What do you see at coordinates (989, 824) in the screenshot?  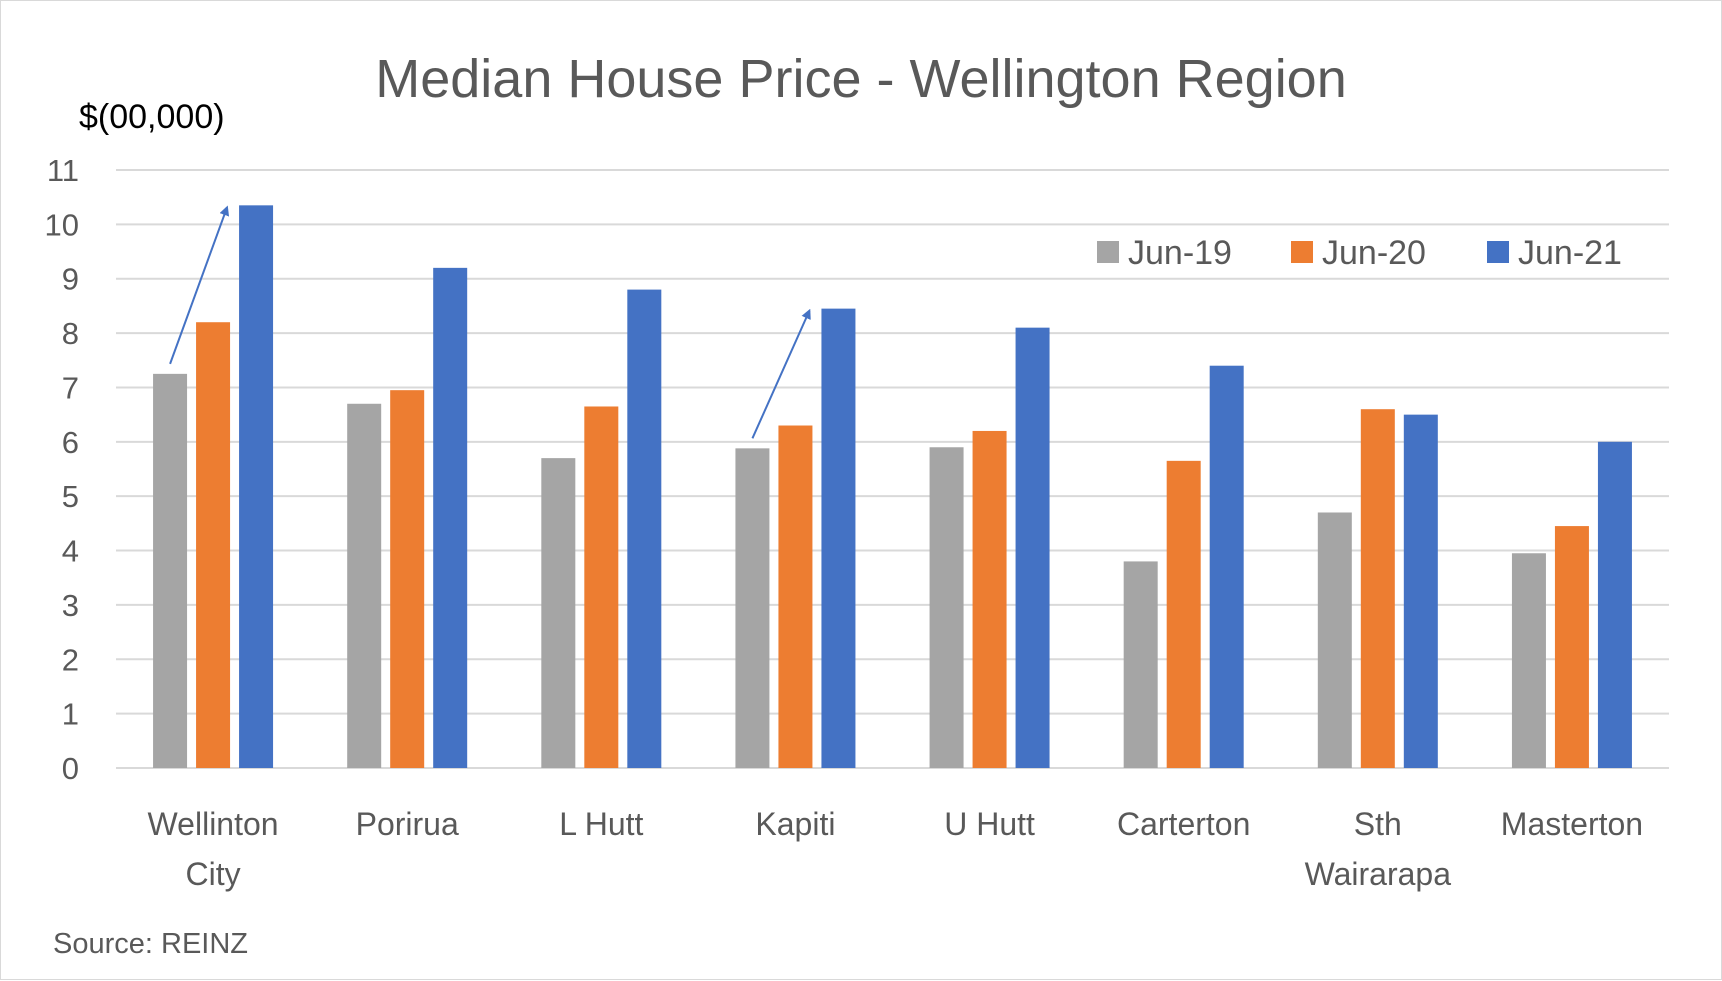 I see `x-category-label: U Hutt` at bounding box center [989, 824].